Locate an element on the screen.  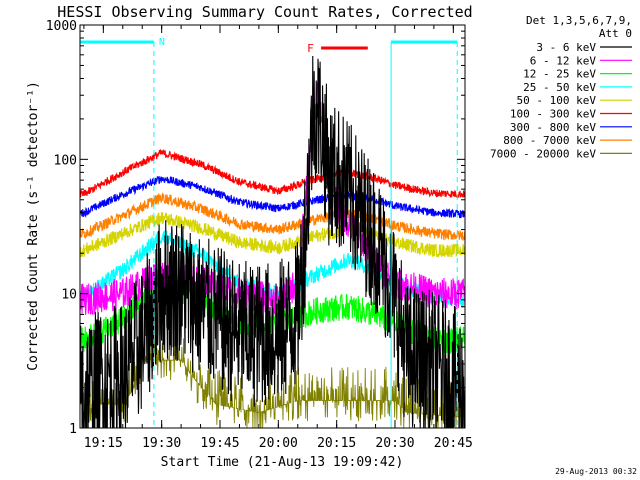
y-tick-label-1: 10 is located at coordinates (69, 295).